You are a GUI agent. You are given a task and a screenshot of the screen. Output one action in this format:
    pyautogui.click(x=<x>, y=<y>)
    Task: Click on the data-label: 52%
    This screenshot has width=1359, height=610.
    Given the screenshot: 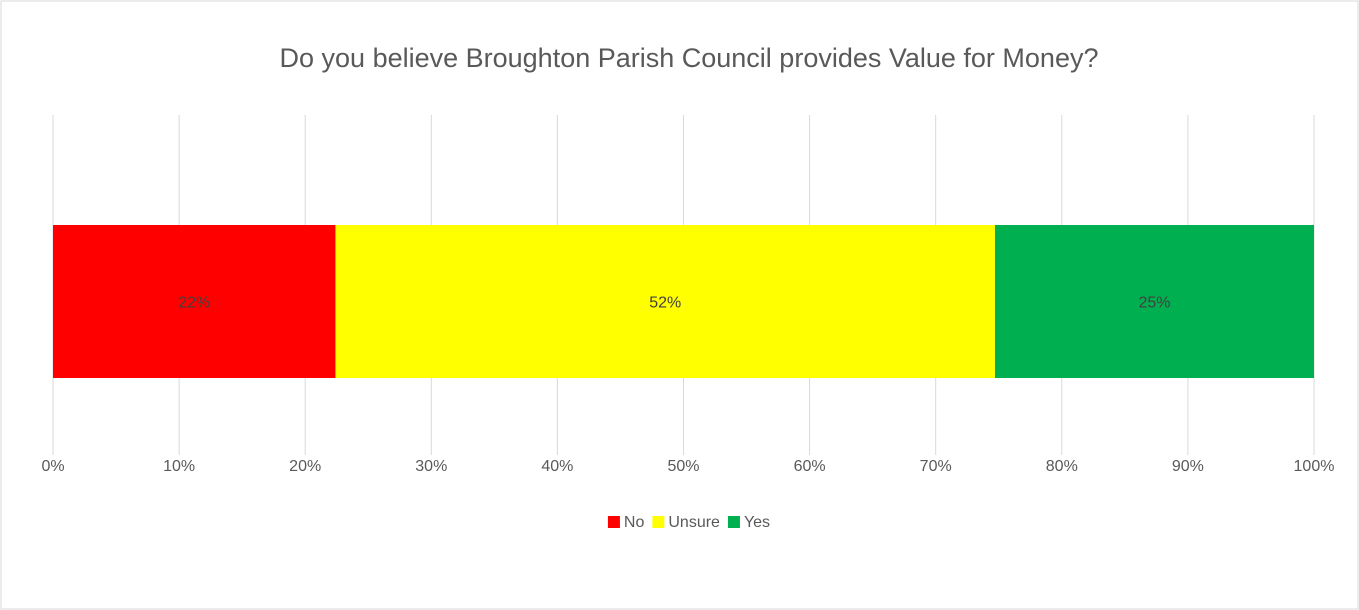 What is the action you would take?
    pyautogui.click(x=665, y=303)
    